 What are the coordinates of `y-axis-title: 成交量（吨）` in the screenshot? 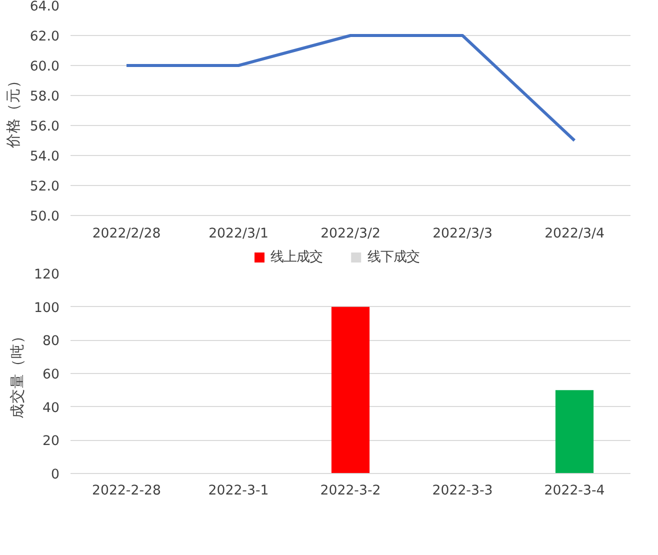 It's located at (17, 373).